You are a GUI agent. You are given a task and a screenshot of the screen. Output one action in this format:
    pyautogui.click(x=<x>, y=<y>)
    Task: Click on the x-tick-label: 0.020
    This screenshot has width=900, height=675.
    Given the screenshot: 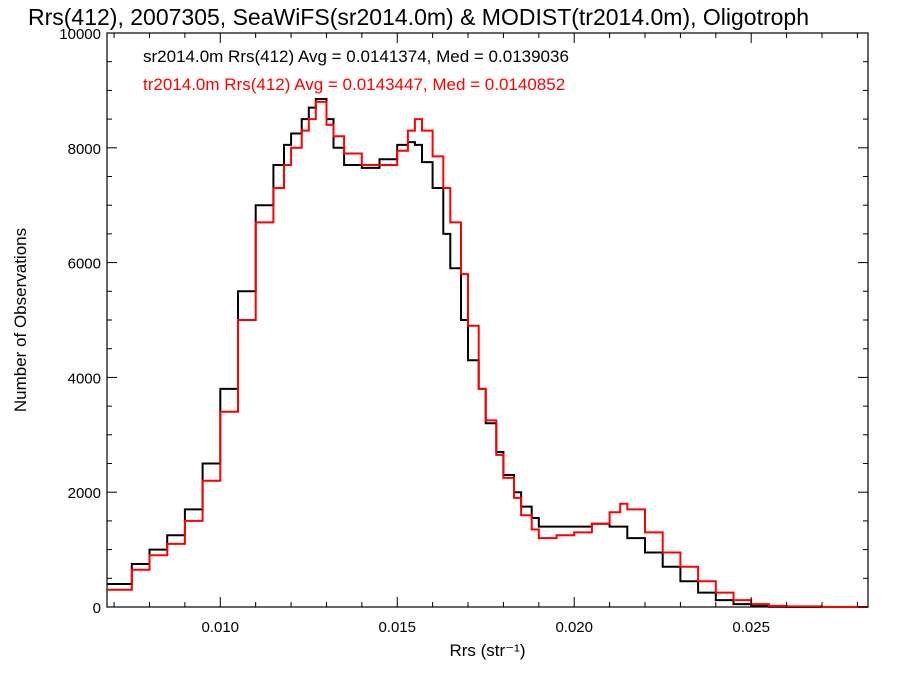 What is the action you would take?
    pyautogui.click(x=574, y=627)
    